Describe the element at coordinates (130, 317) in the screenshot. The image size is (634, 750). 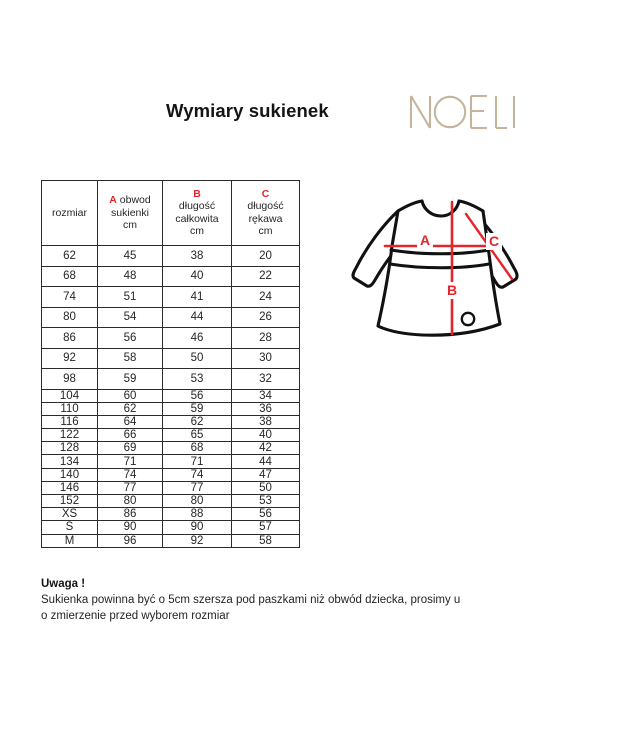
I see `cell-a: 54` at that location.